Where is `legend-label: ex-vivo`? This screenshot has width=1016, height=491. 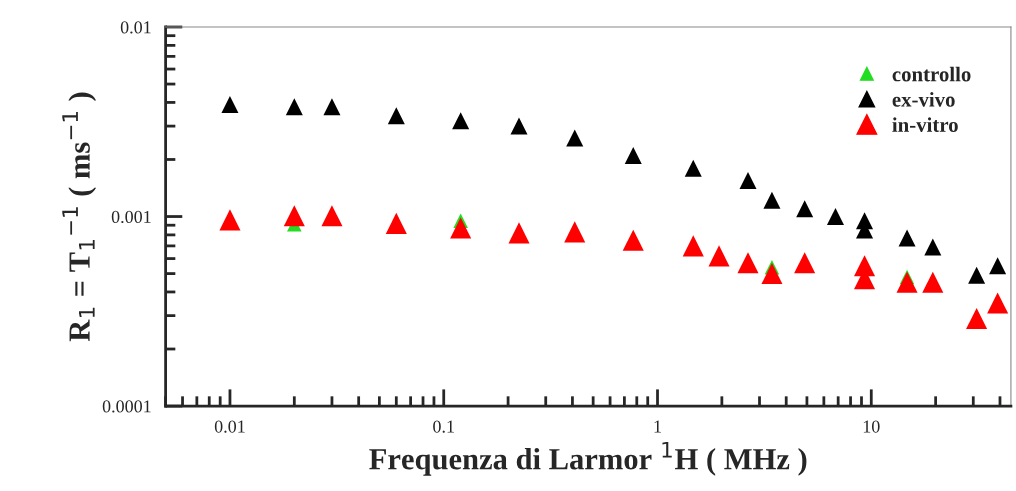
legend-label: ex-vivo is located at coordinates (923, 99).